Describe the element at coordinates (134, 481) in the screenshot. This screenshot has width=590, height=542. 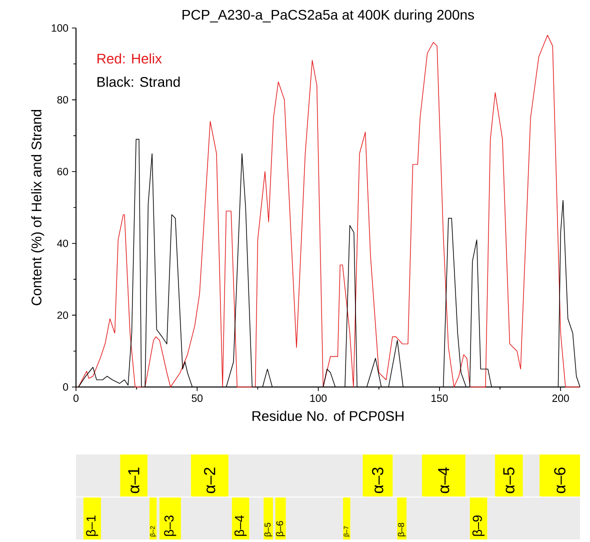
I see `data-label: α–1` at that location.